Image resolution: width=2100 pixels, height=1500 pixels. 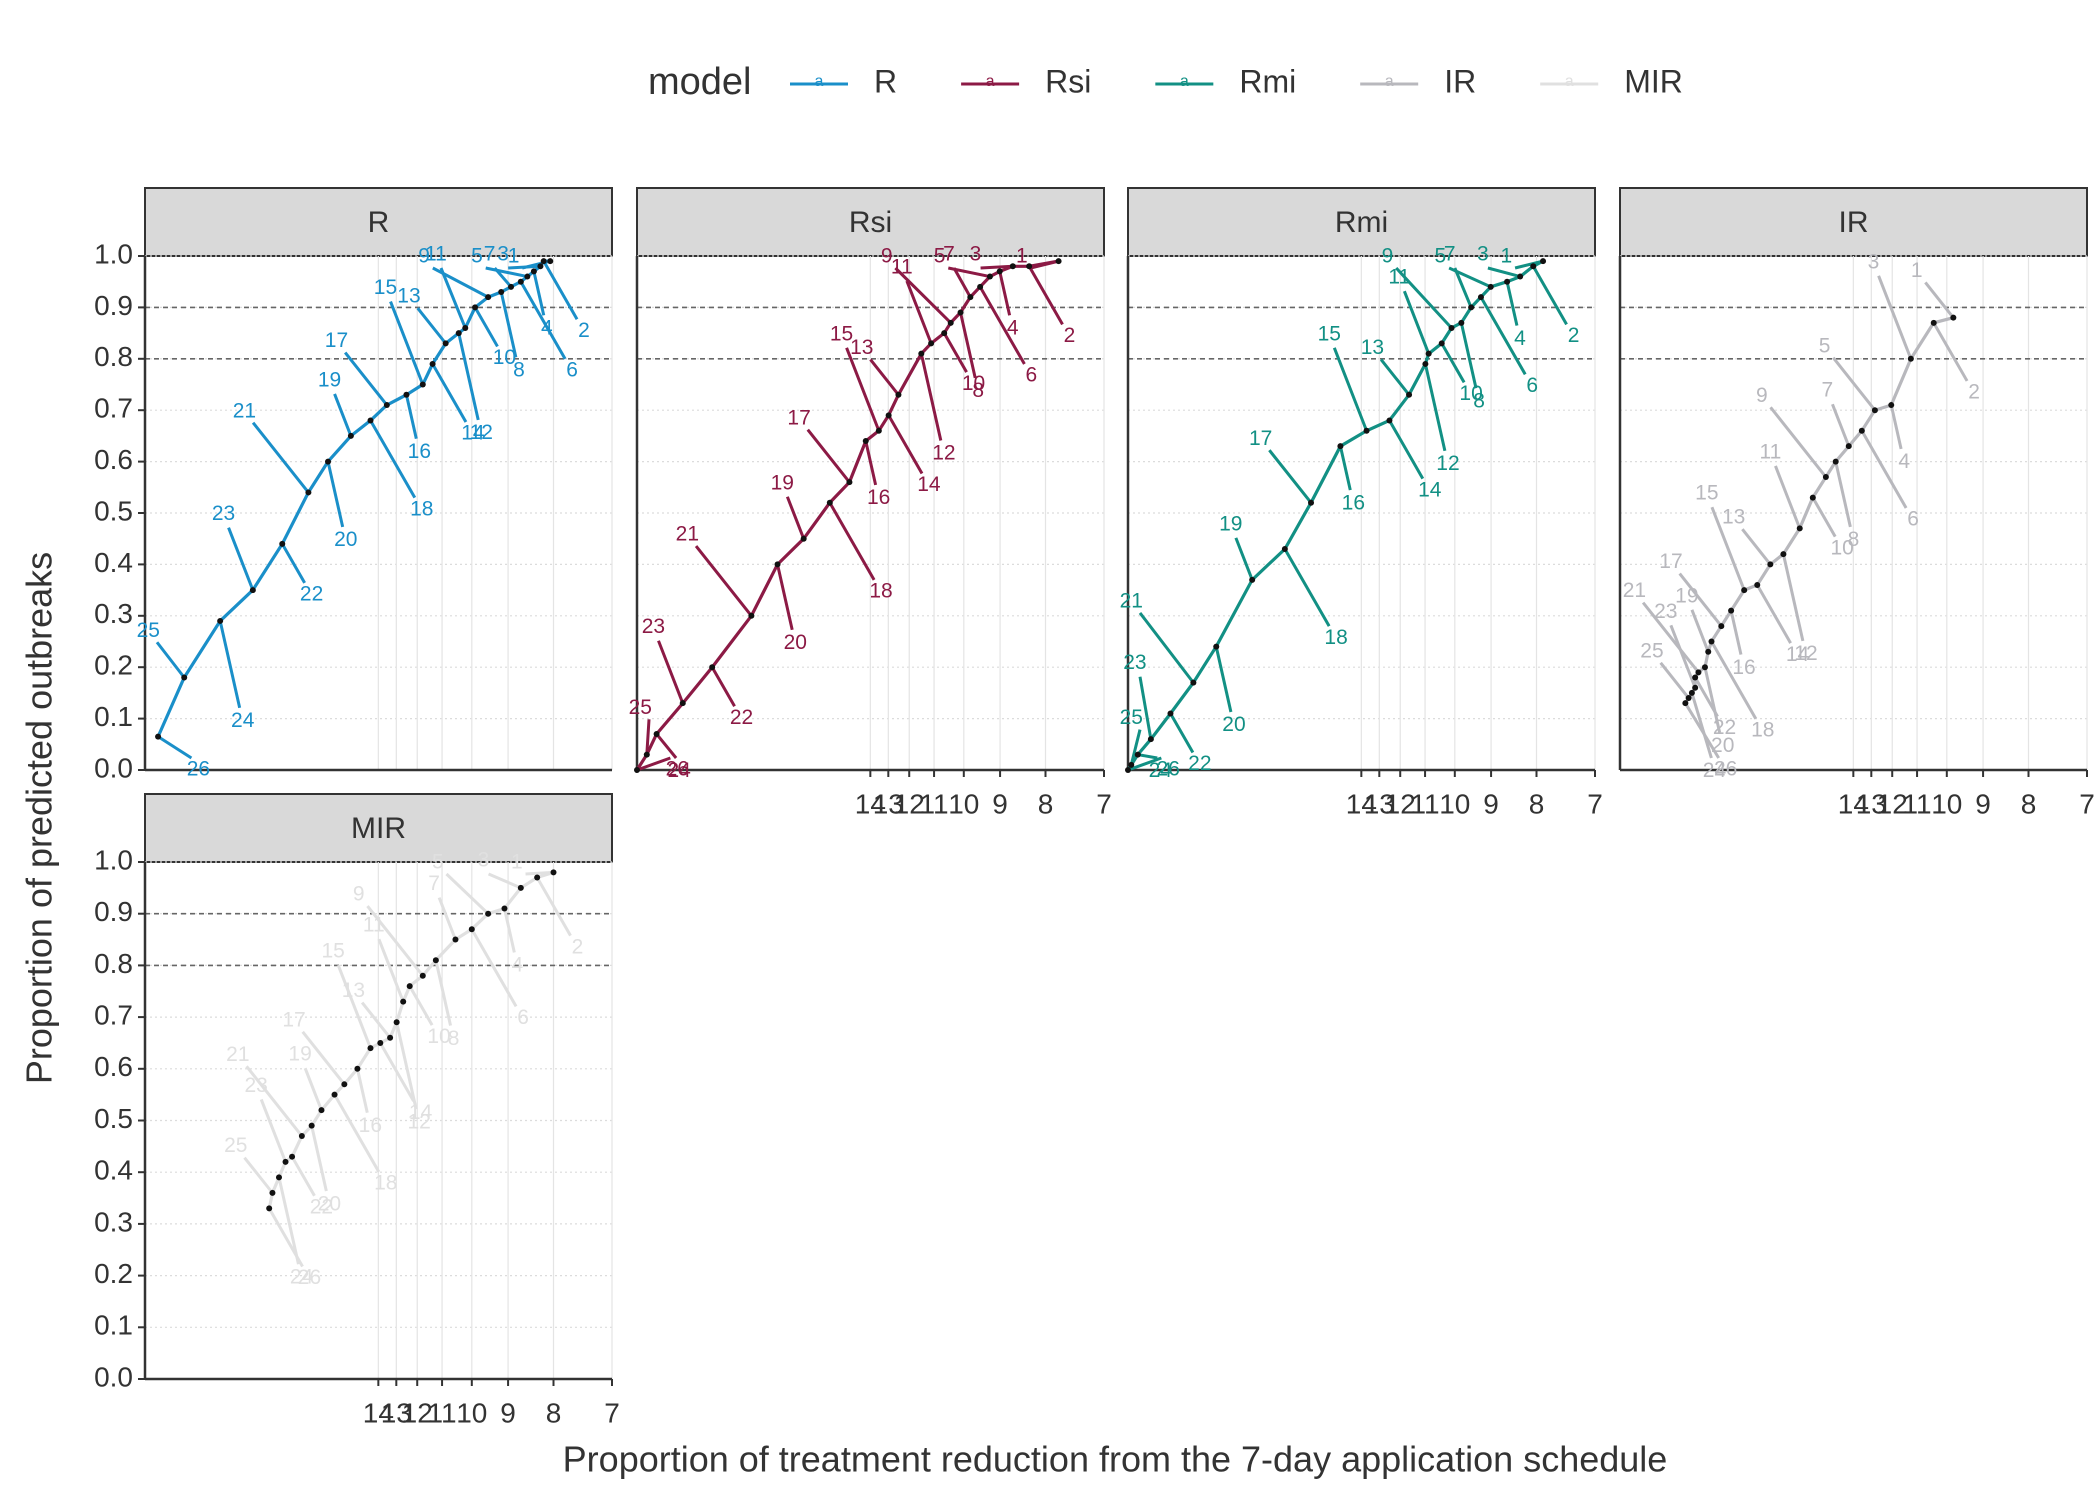 What do you see at coordinates (949, 253) in the screenshot?
I see `point-label: 7` at bounding box center [949, 253].